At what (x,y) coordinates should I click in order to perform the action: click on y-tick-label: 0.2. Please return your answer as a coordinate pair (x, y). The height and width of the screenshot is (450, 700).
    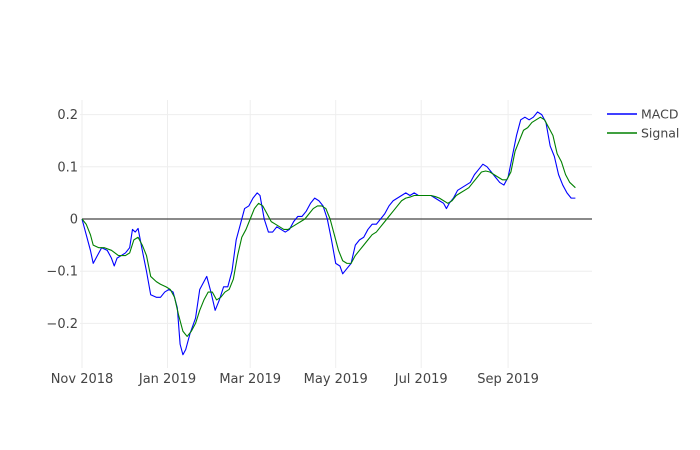
    Looking at the image, I should click on (67, 115).